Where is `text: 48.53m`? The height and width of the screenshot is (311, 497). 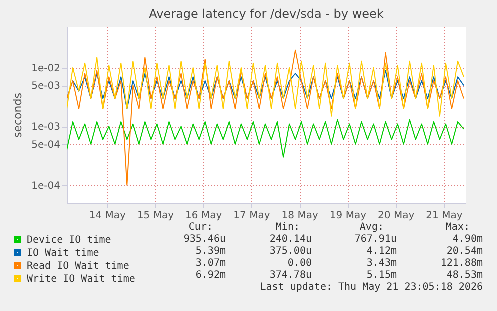
text: 48.53m is located at coordinates (464, 276).